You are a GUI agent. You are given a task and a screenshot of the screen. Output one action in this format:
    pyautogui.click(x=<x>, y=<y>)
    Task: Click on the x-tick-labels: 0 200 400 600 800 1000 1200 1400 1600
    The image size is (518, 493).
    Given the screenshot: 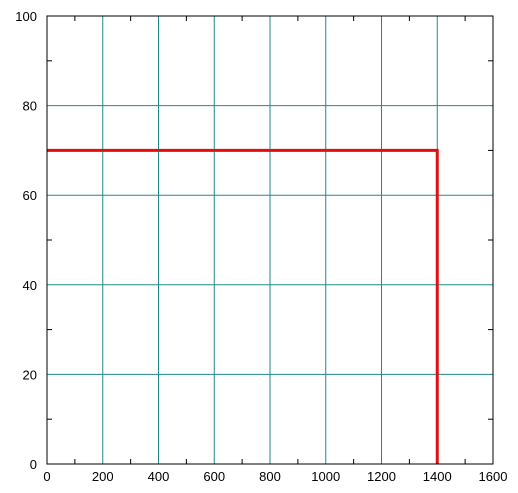 What is the action you would take?
    pyautogui.click(x=275, y=476)
    